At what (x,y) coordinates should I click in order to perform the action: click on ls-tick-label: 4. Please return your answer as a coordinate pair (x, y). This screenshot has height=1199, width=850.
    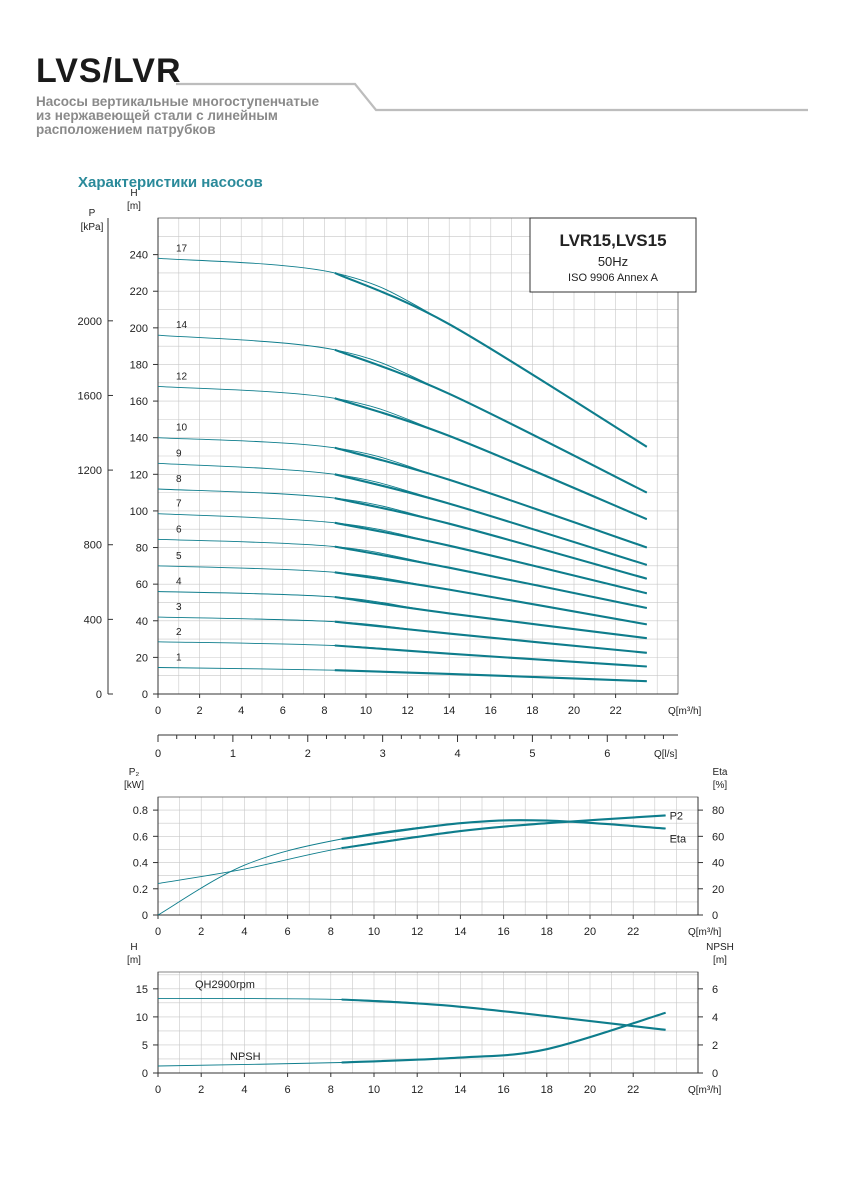
    Looking at the image, I should click on (457, 754).